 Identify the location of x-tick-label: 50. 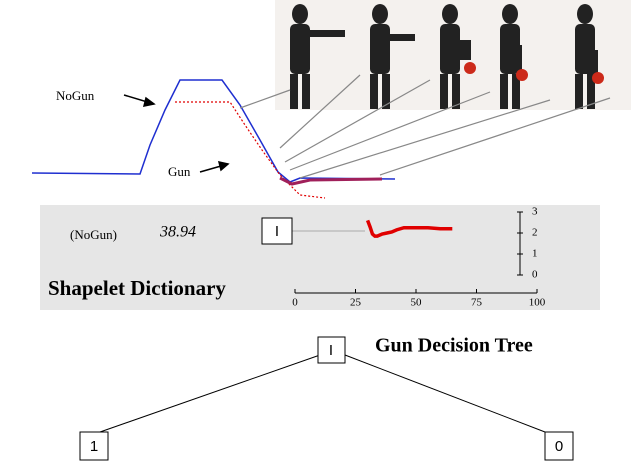
(417, 303).